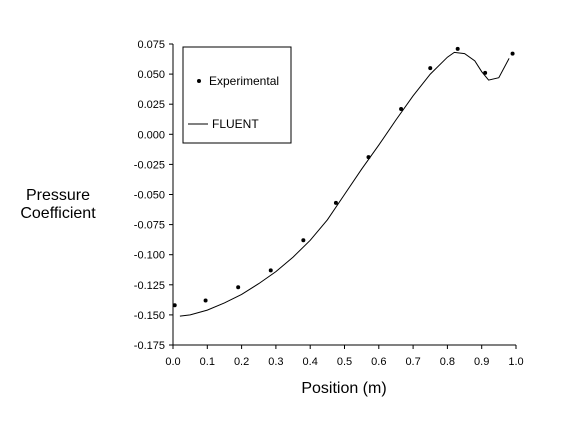  I want to click on y-tick-label: -0.100, so click(149, 256).